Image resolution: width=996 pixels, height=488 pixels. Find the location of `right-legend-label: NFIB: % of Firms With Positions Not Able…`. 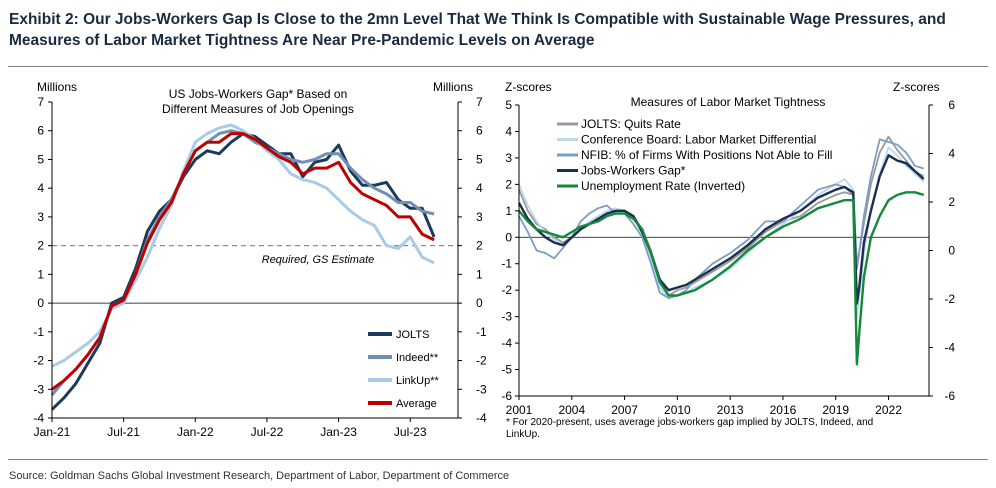

right-legend-label: NFIB: % of Firms With Positions Not Able… is located at coordinates (706, 155).